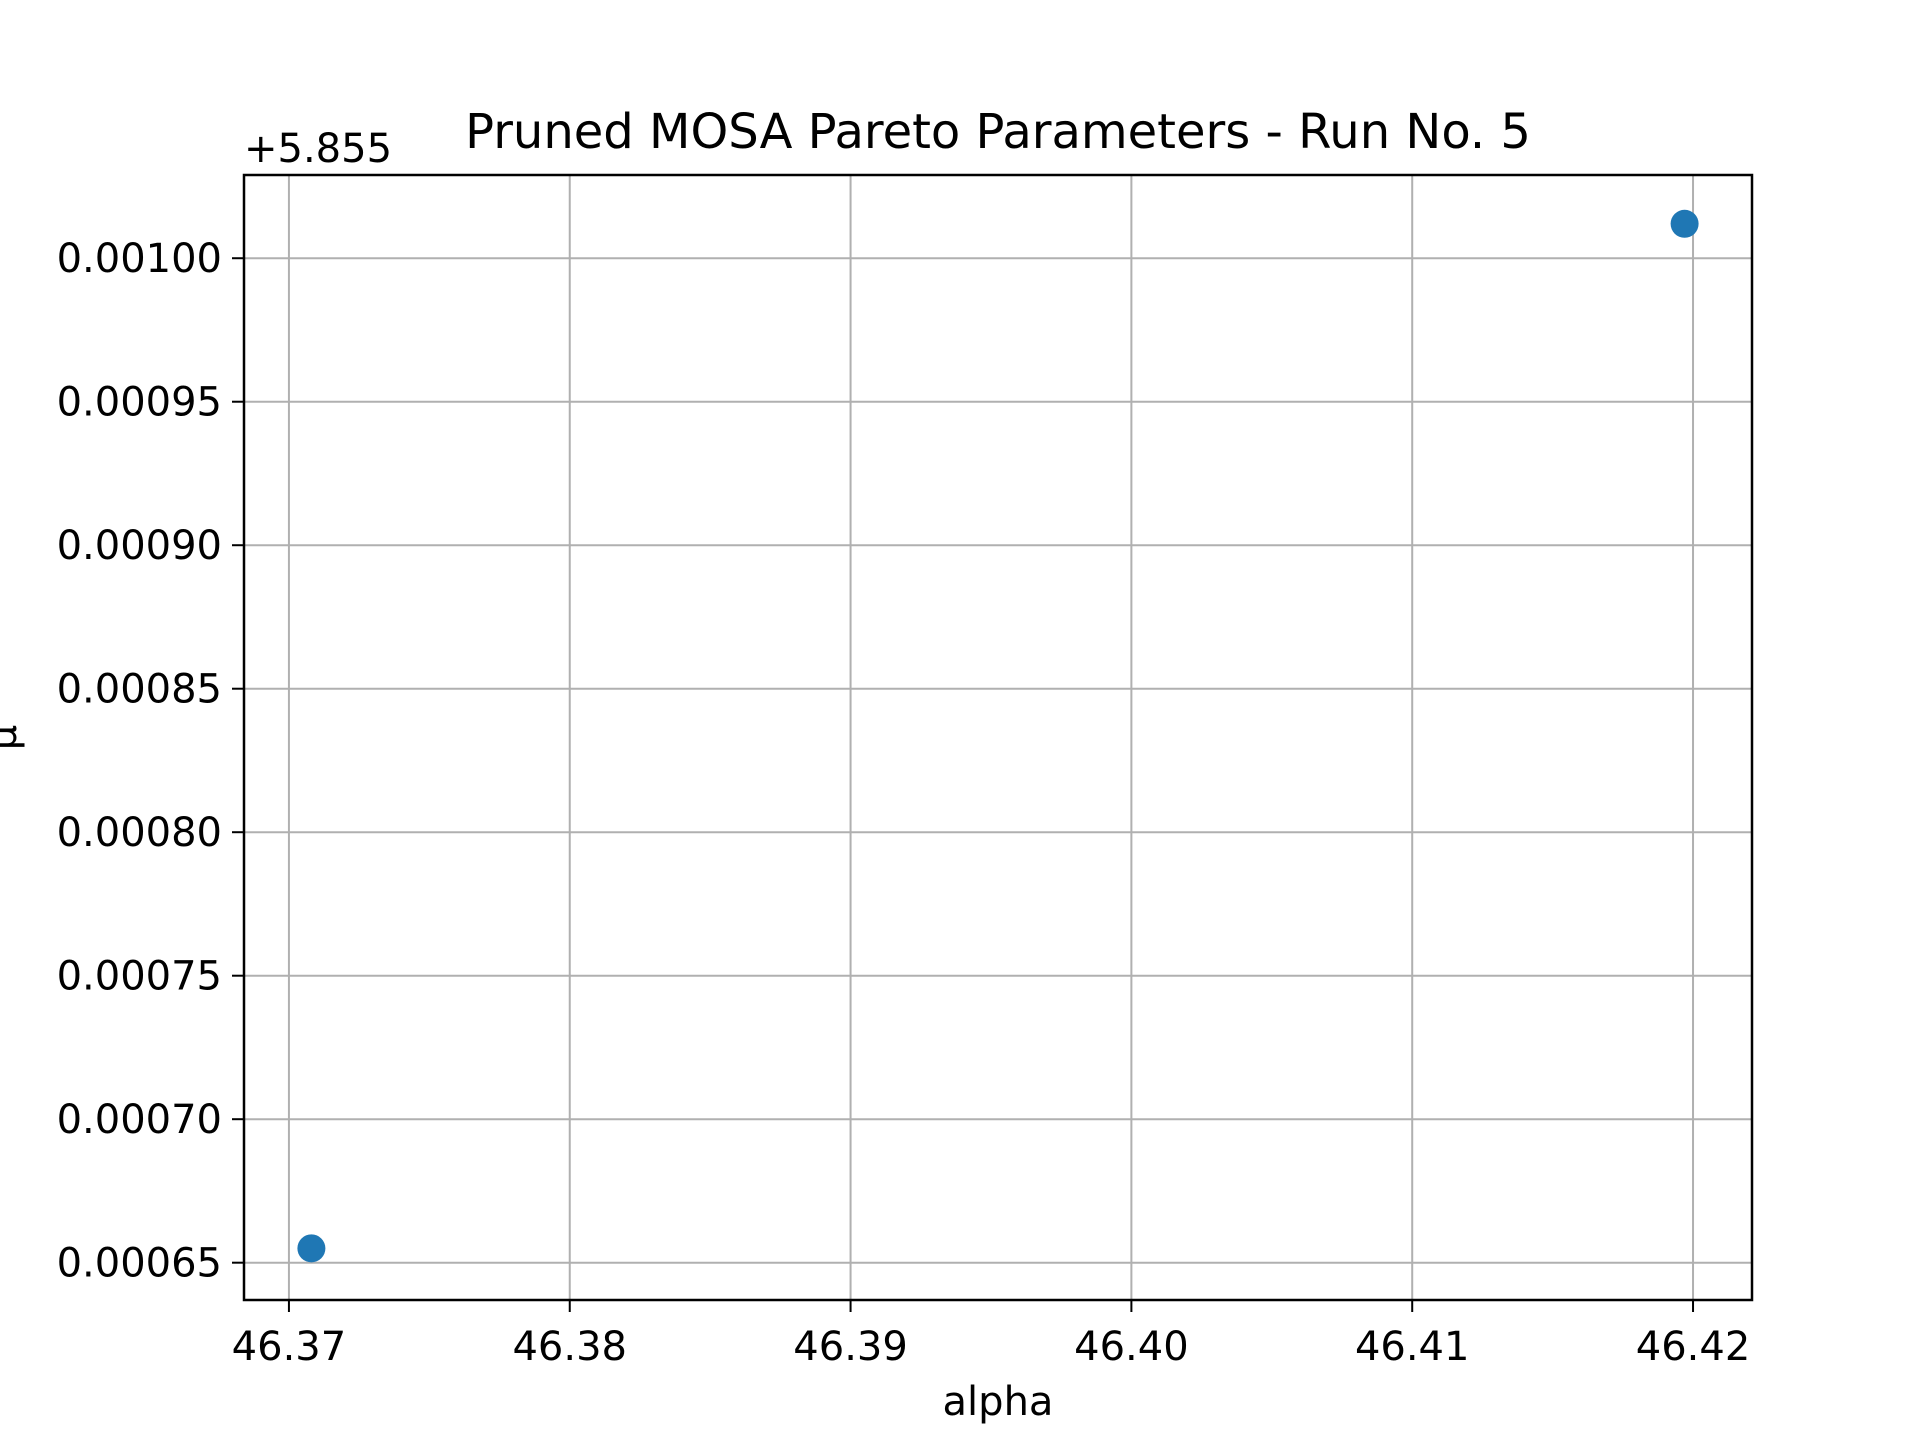  Describe the element at coordinates (1131, 1347) in the screenshot. I see `x-tick-label: 46.40` at that location.